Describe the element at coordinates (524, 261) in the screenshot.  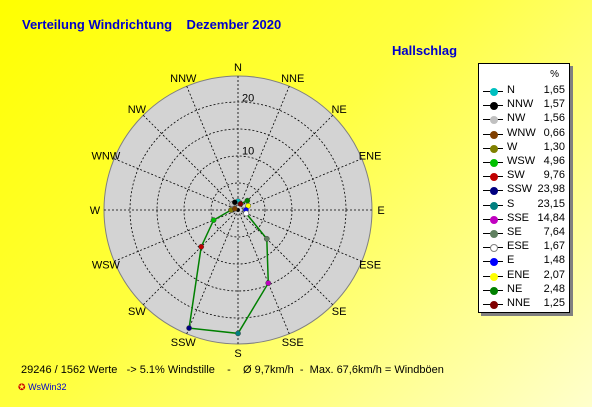
I see `legend-row-e: E 1,48` at that location.